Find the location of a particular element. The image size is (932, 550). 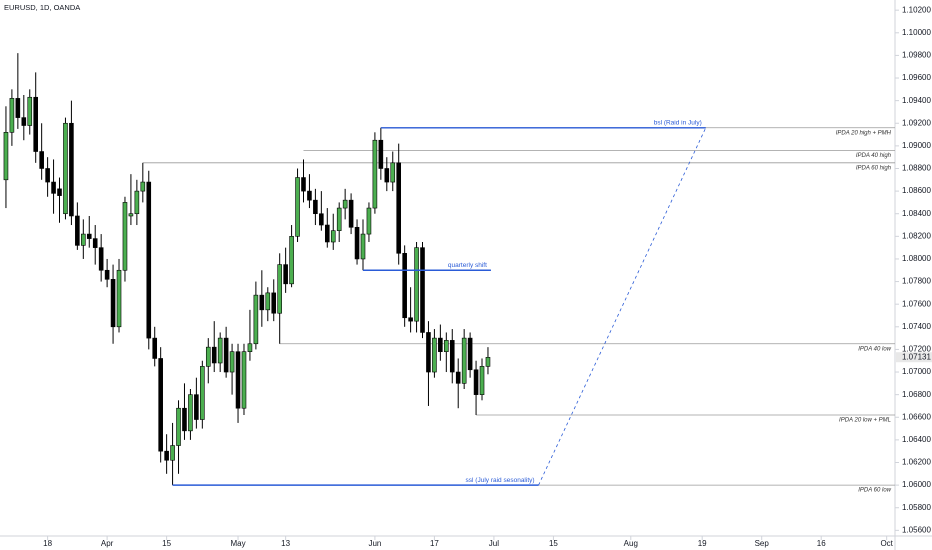

drawing-label: bsl (Raid in July) is located at coordinates (678, 122).